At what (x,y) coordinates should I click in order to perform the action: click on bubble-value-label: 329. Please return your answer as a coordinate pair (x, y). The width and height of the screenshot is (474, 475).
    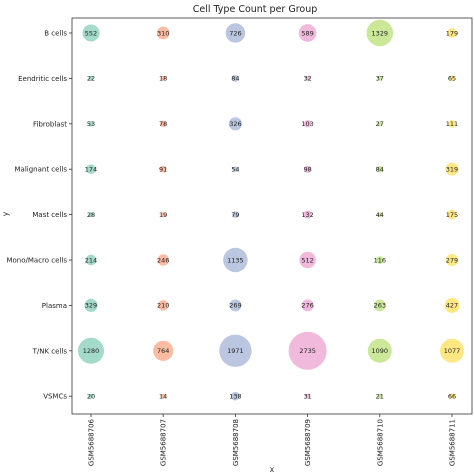
    Looking at the image, I should click on (91, 306).